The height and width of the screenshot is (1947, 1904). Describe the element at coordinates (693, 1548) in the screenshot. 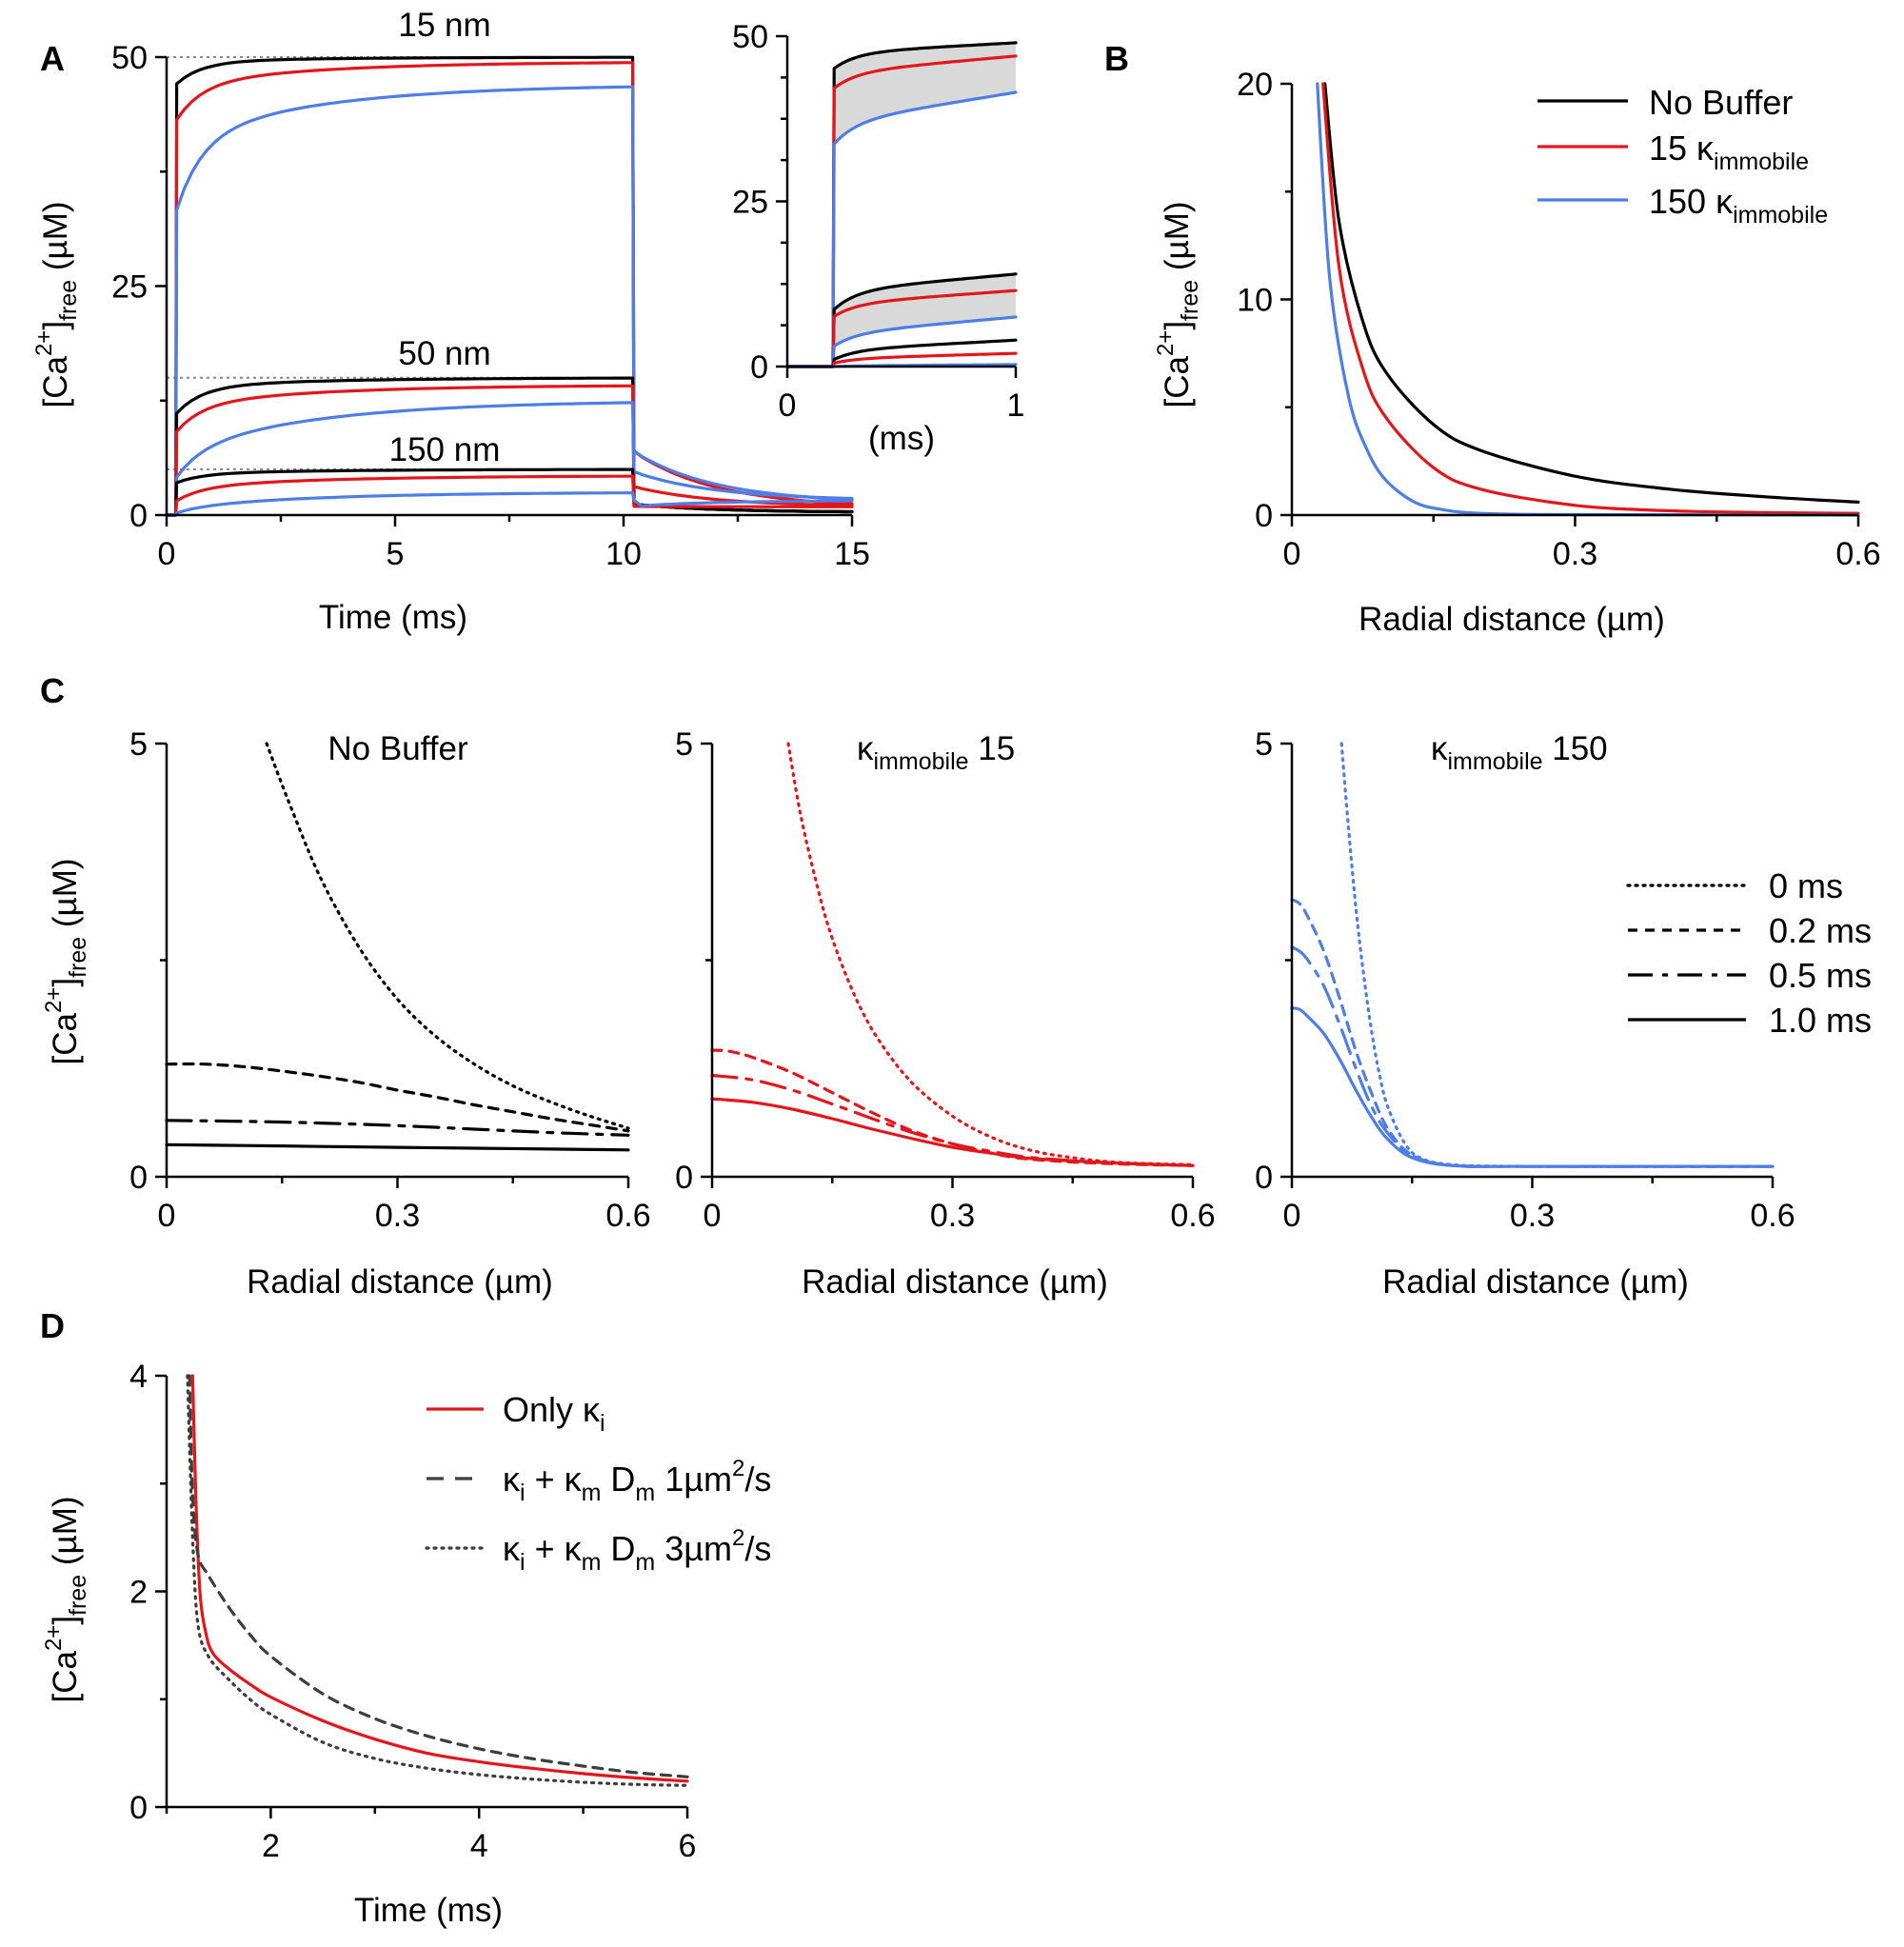

I see `legend-d3-value: 3µm` at that location.